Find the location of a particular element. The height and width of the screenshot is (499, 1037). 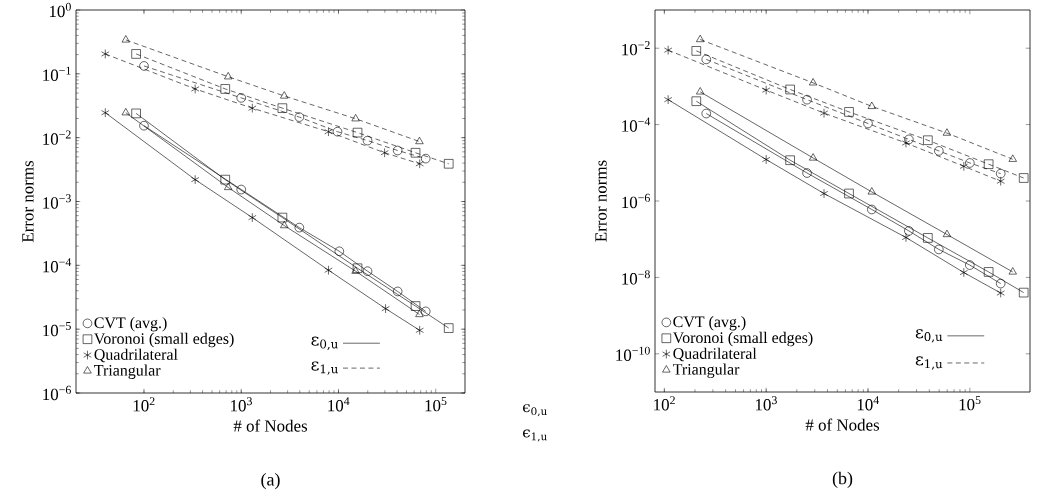

y-tick-label: 10$^{−1}$ is located at coordinates (57, 73).